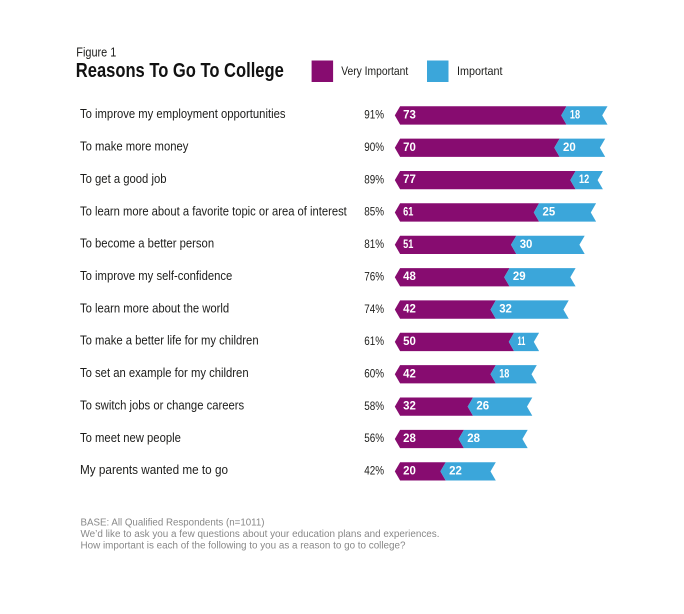  Describe the element at coordinates (374, 374) in the screenshot. I see `svg-text: 60%` at that location.